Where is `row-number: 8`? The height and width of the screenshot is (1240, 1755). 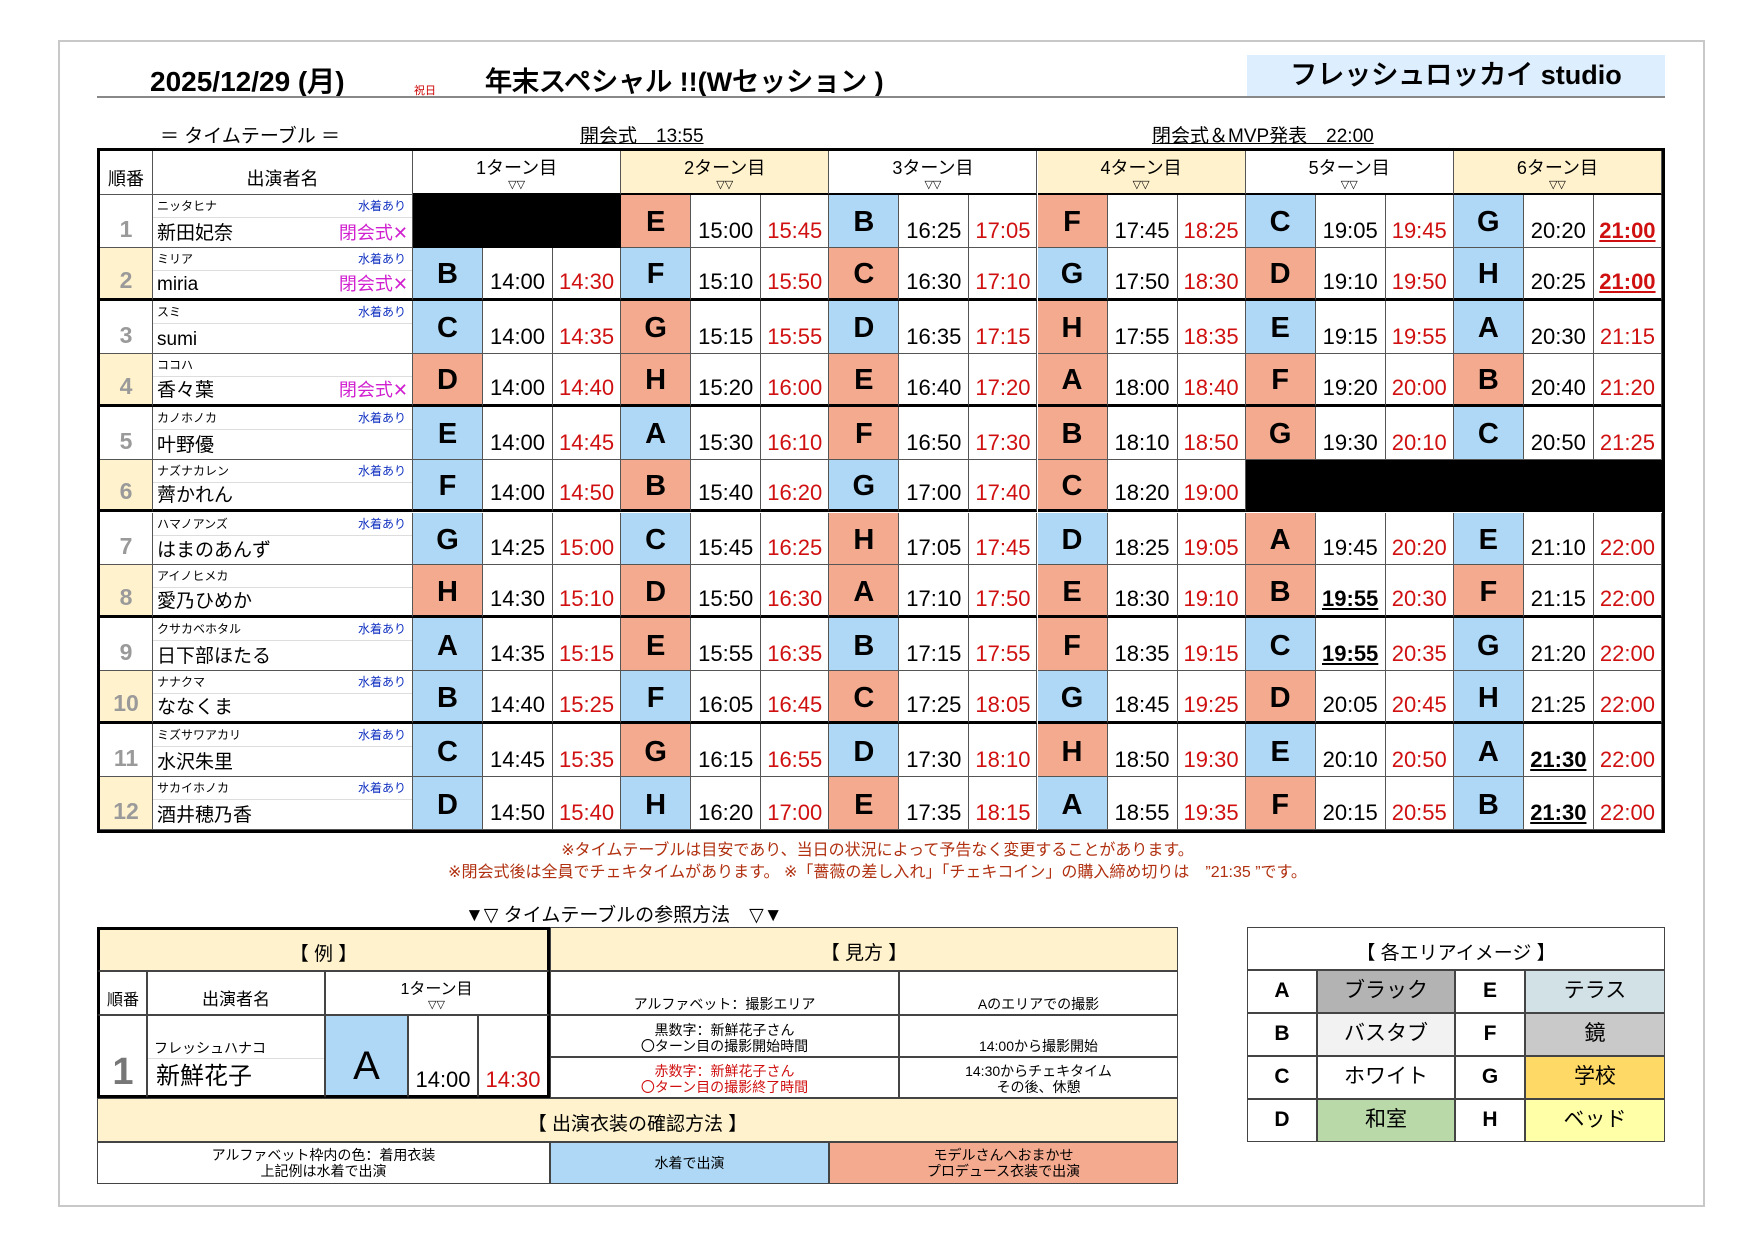
row-number: 8 is located at coordinates (126, 592).